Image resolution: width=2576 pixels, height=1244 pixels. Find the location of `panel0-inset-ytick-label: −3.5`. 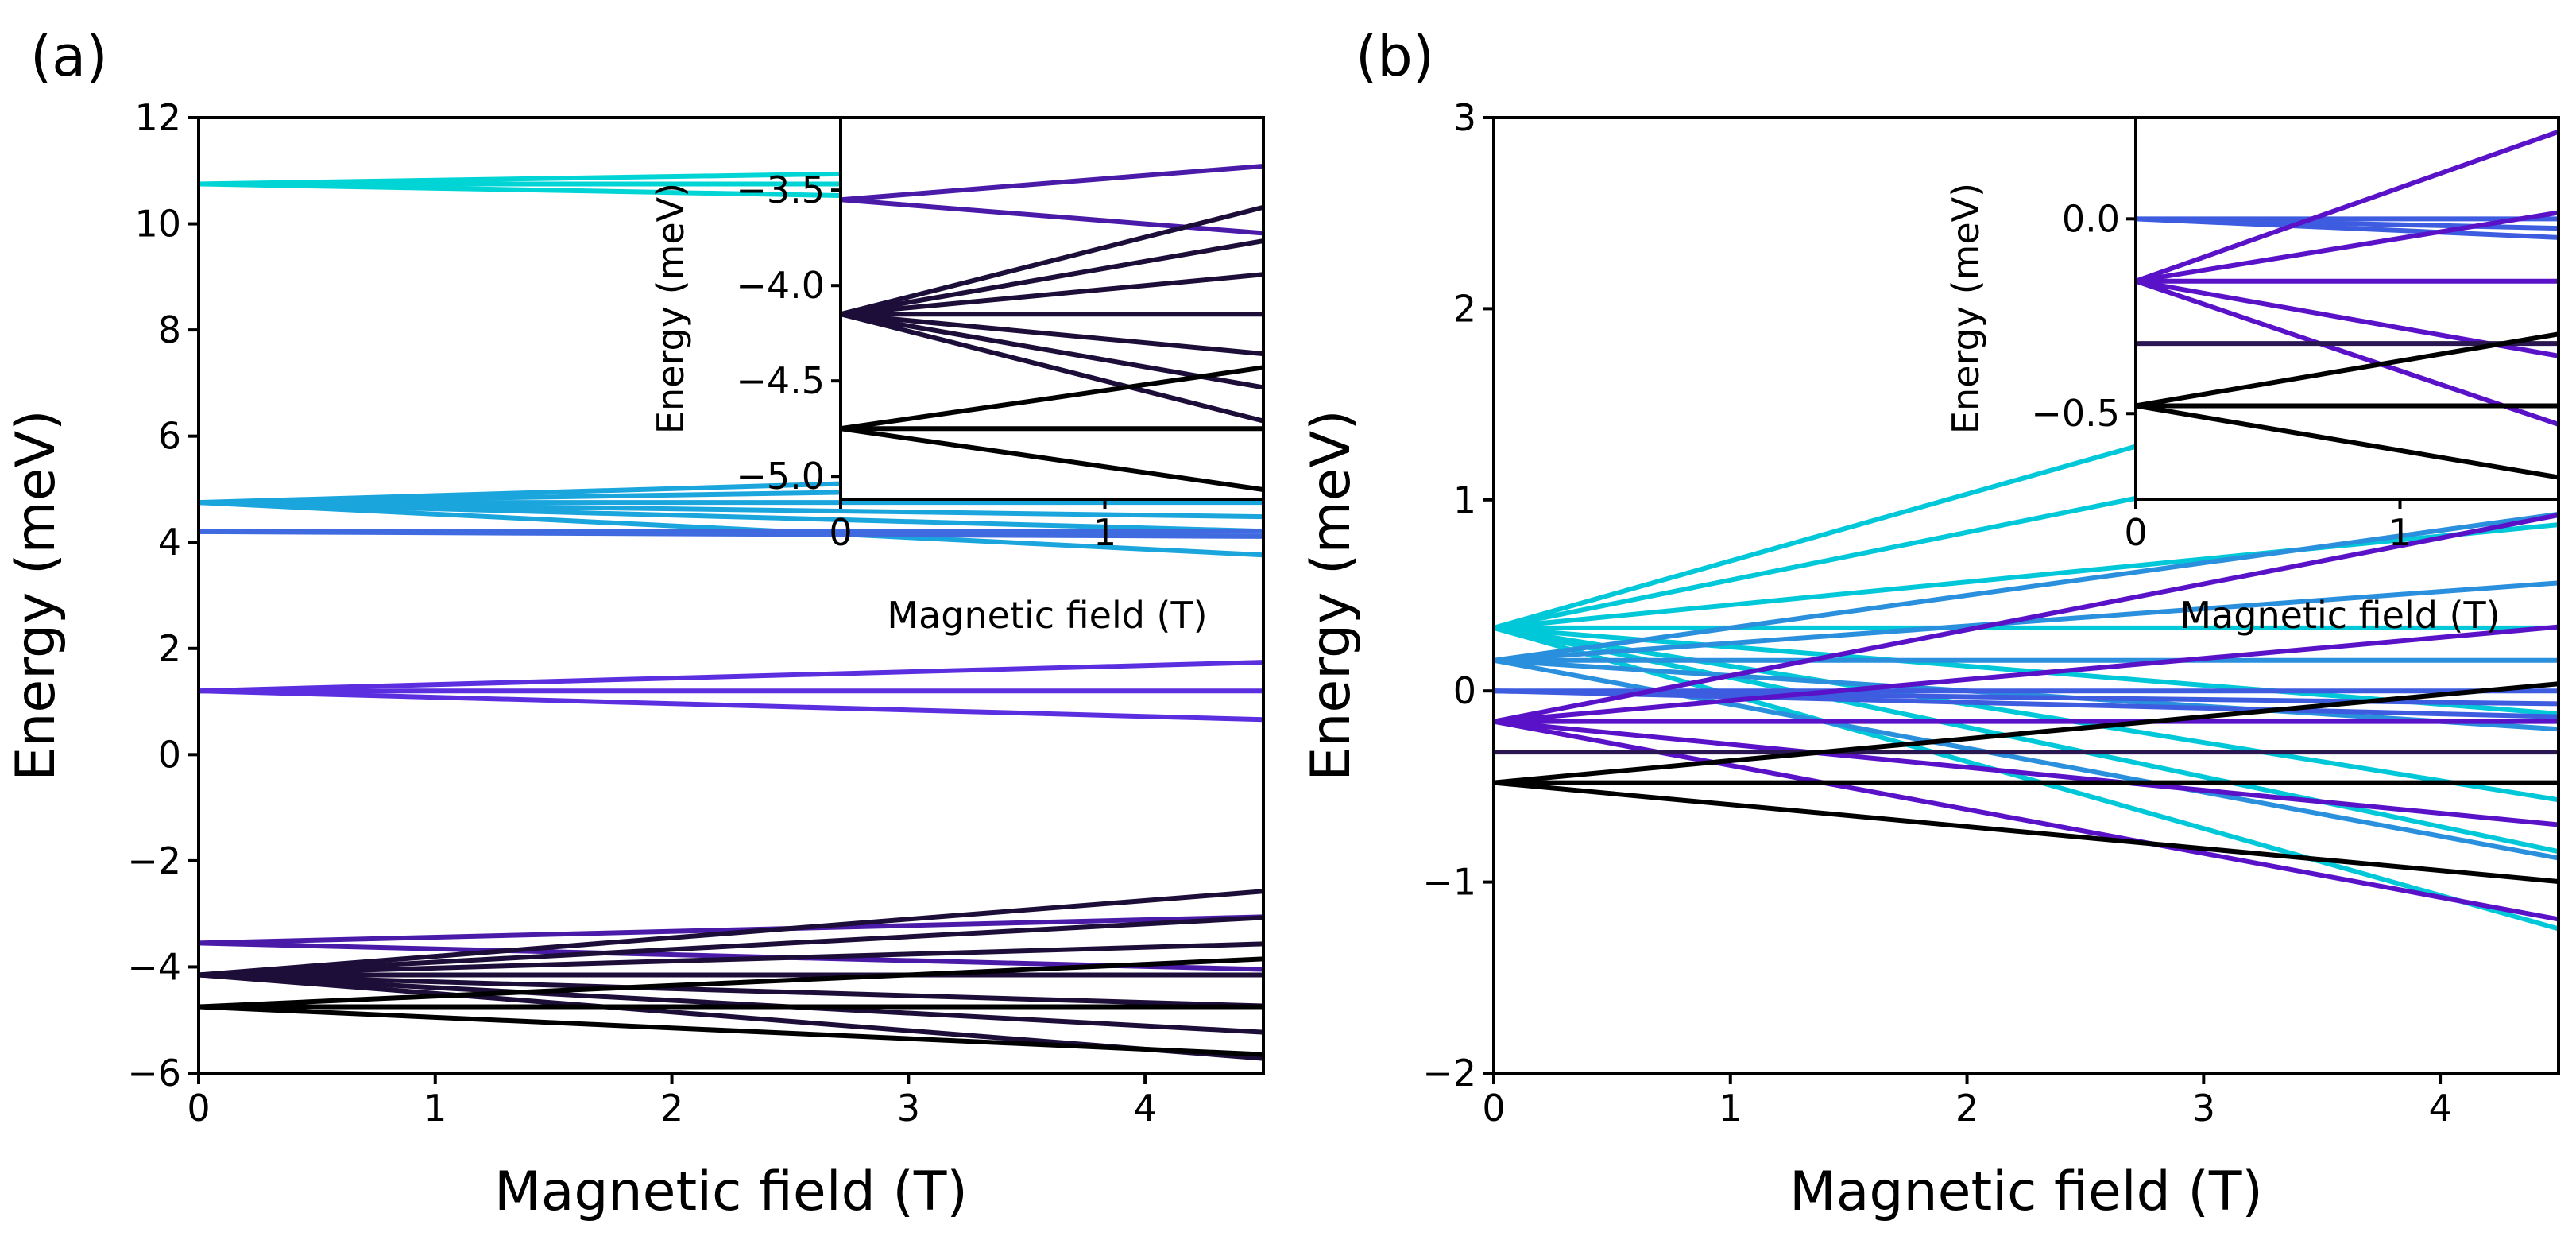

panel0-inset-ytick-label: −3.5 is located at coordinates (780, 190).